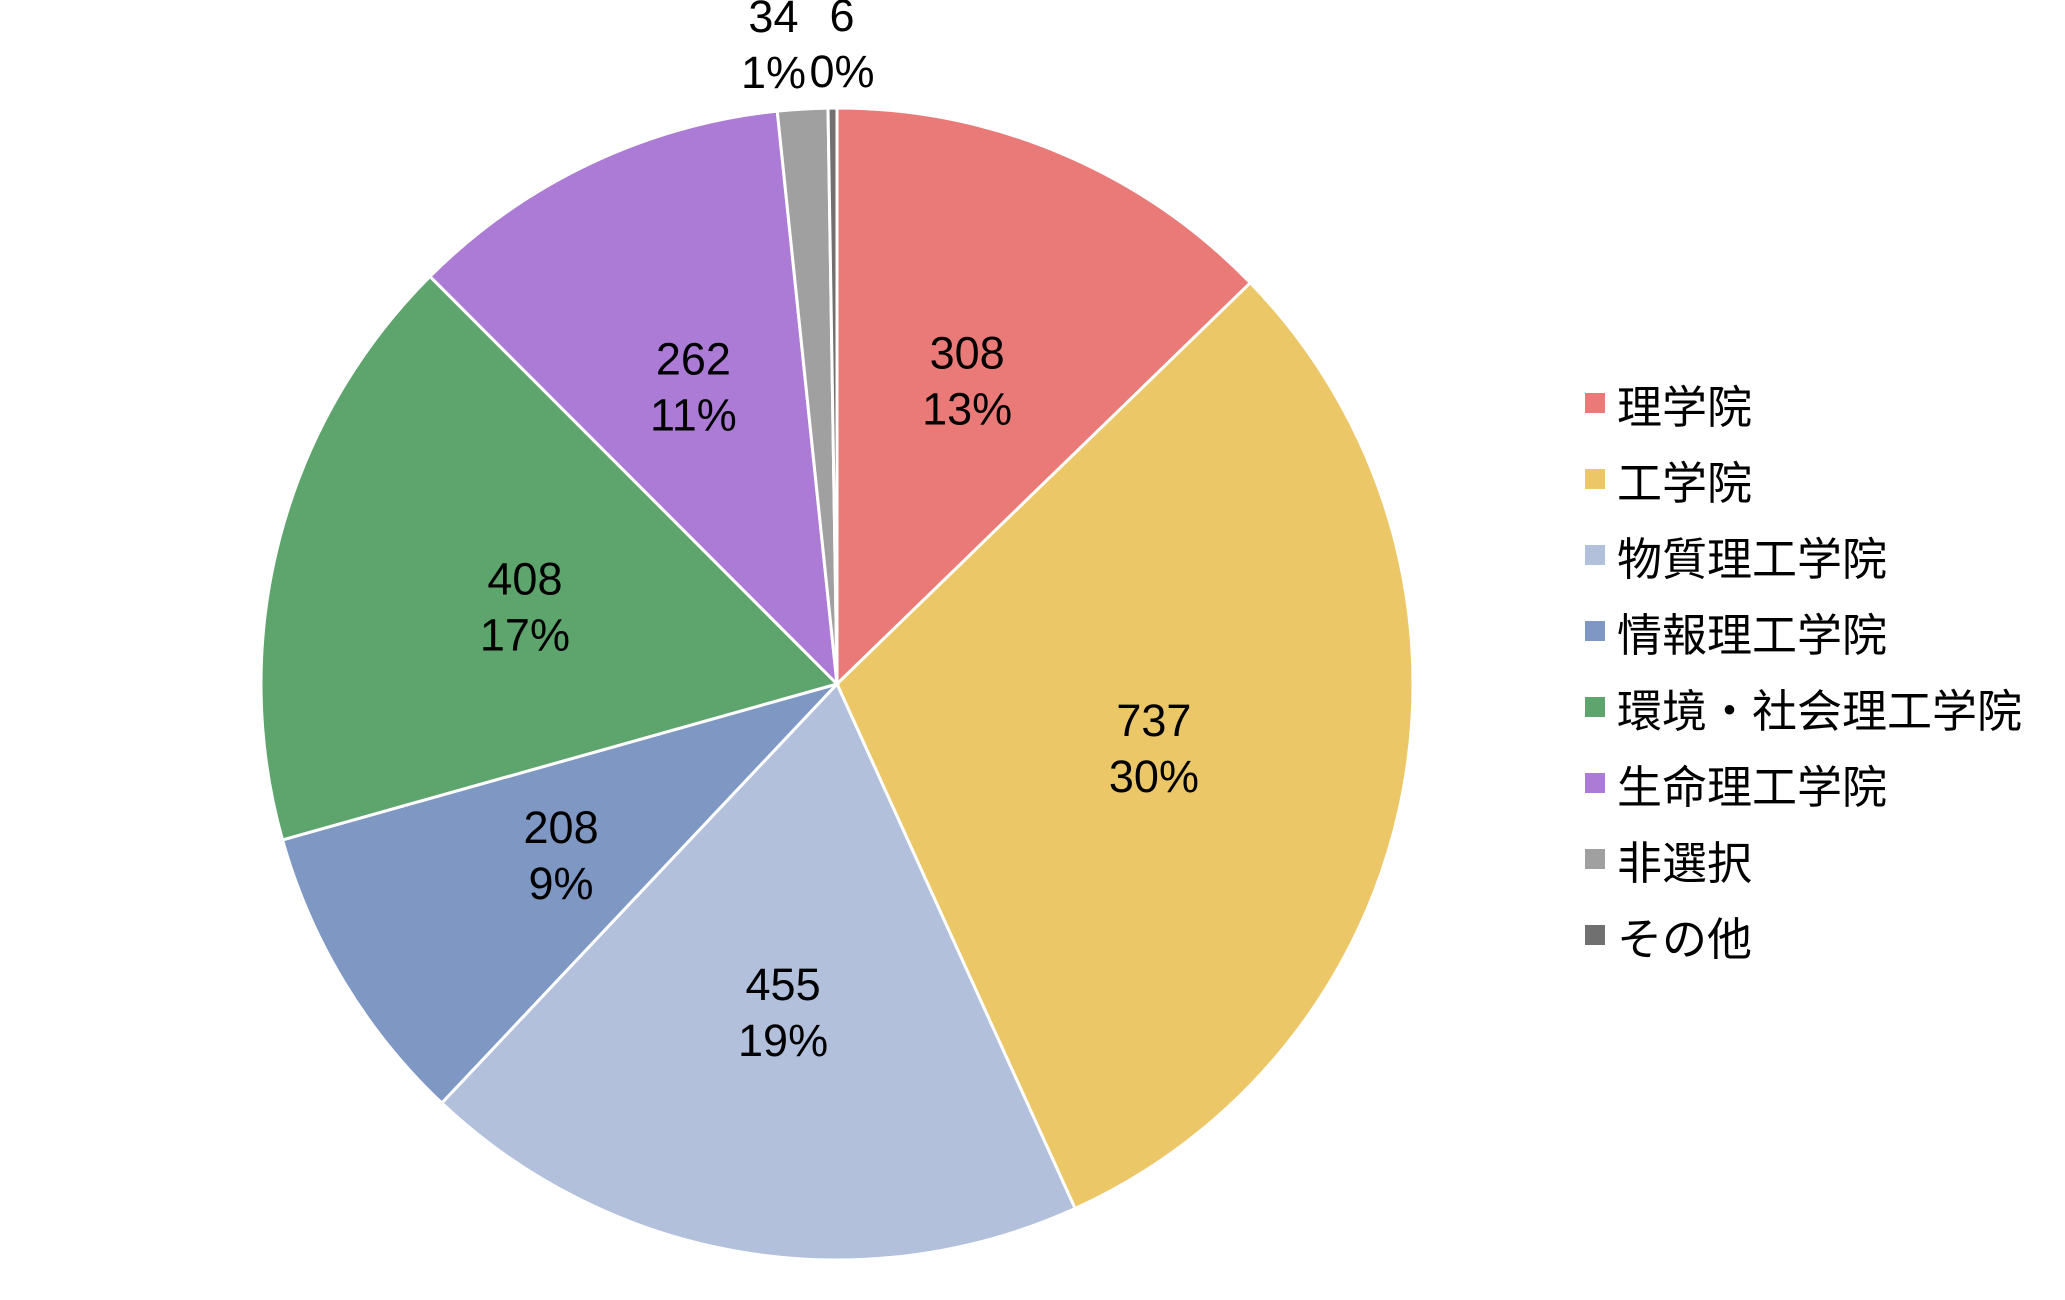 Image resolution: width=2065 pixels, height=1300 pixels. Describe the element at coordinates (1752, 787) in the screenshot. I see `legend-label: 生命理工学院` at that location.